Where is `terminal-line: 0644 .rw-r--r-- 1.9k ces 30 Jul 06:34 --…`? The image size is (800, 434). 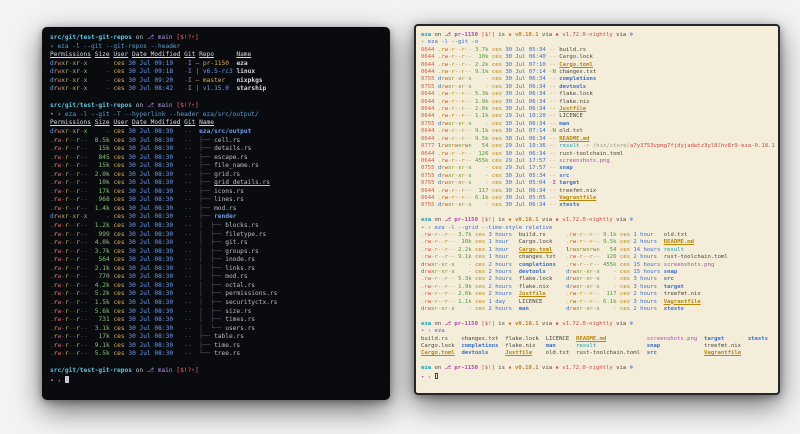
terminal-line: 0644 .rw-r--r-- 1.9k ces 30 Jul 06:34 --… is located at coordinates (597, 102).